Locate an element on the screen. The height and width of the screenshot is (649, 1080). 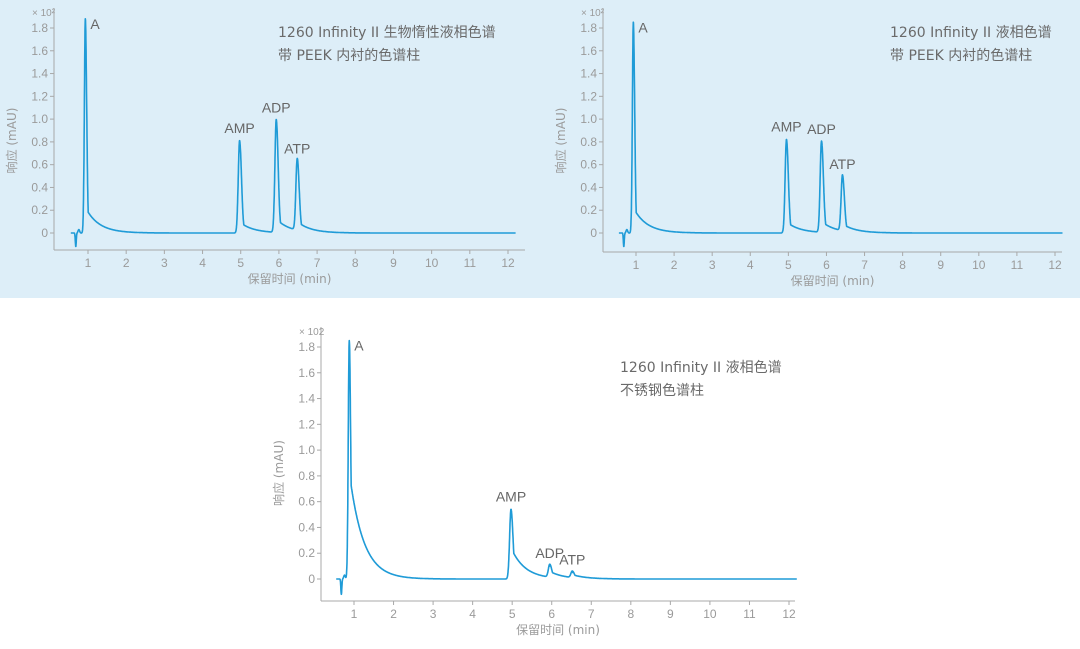
chromatogram-trace is located at coordinates (841, 134).